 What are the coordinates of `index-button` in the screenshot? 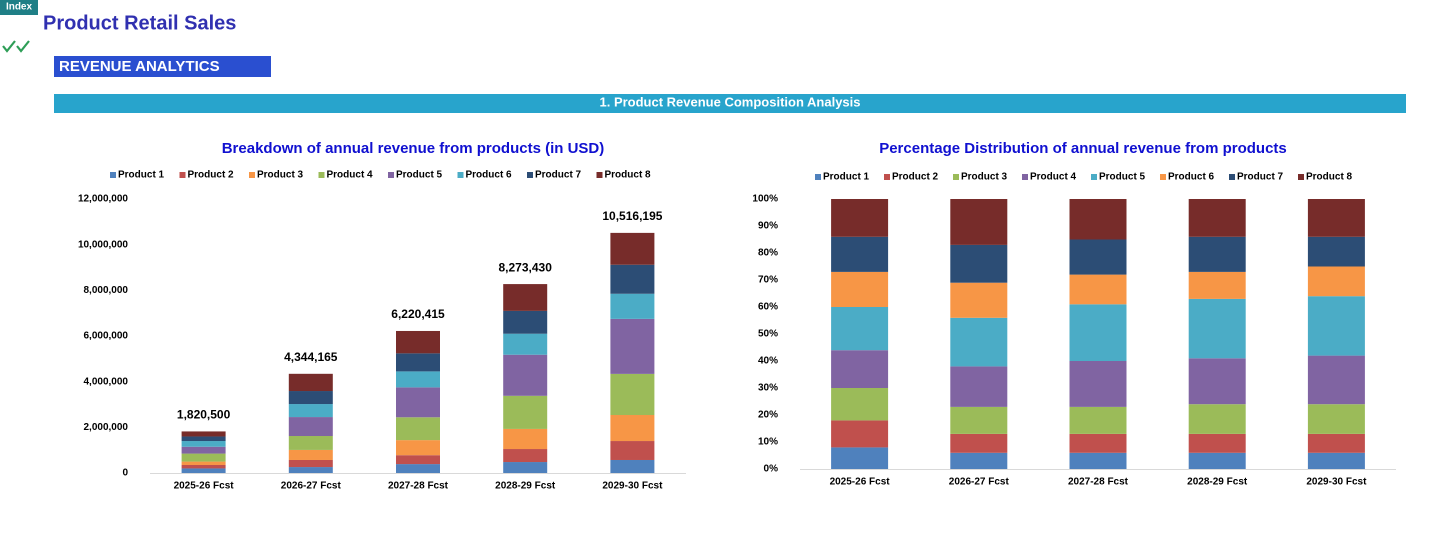 It's located at (19, 7).